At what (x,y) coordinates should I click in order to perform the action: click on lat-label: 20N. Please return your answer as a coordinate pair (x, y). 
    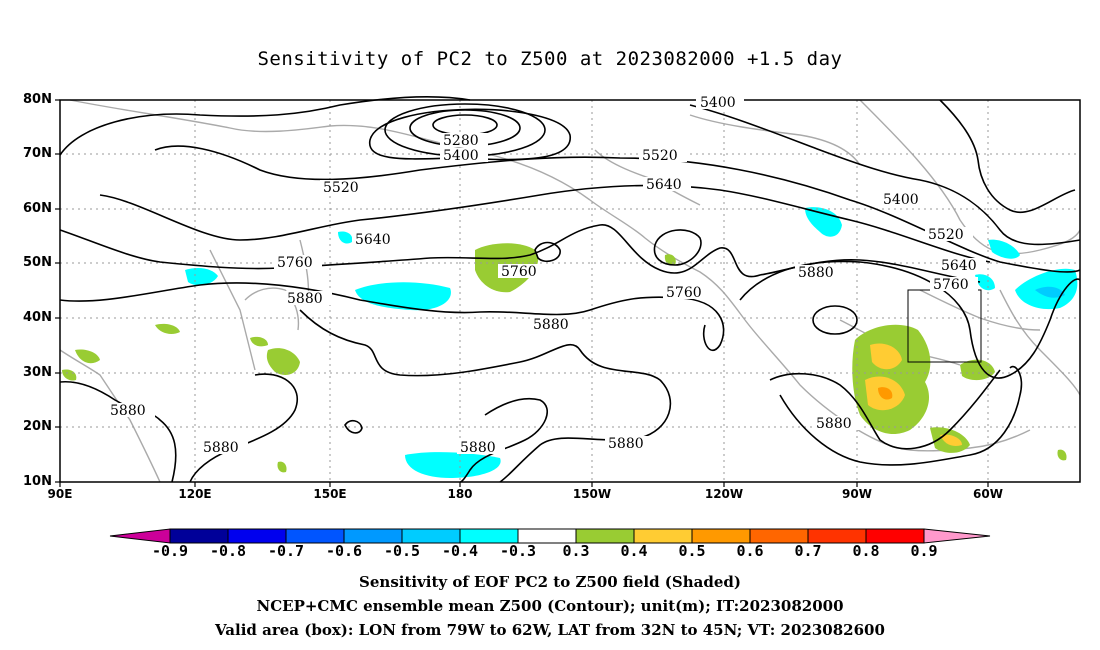
    Looking at the image, I should click on (37, 426).